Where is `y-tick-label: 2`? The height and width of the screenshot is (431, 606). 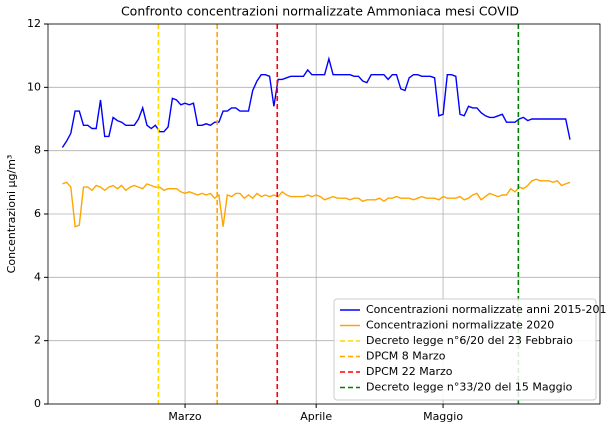 y-tick-label: 2 is located at coordinates (37, 340).